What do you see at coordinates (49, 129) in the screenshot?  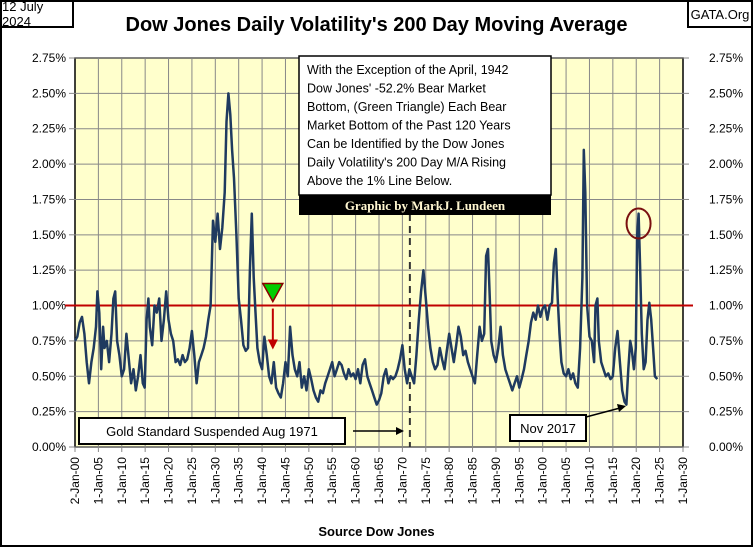 I see `y-tick-label-left: 2.25%` at bounding box center [49, 129].